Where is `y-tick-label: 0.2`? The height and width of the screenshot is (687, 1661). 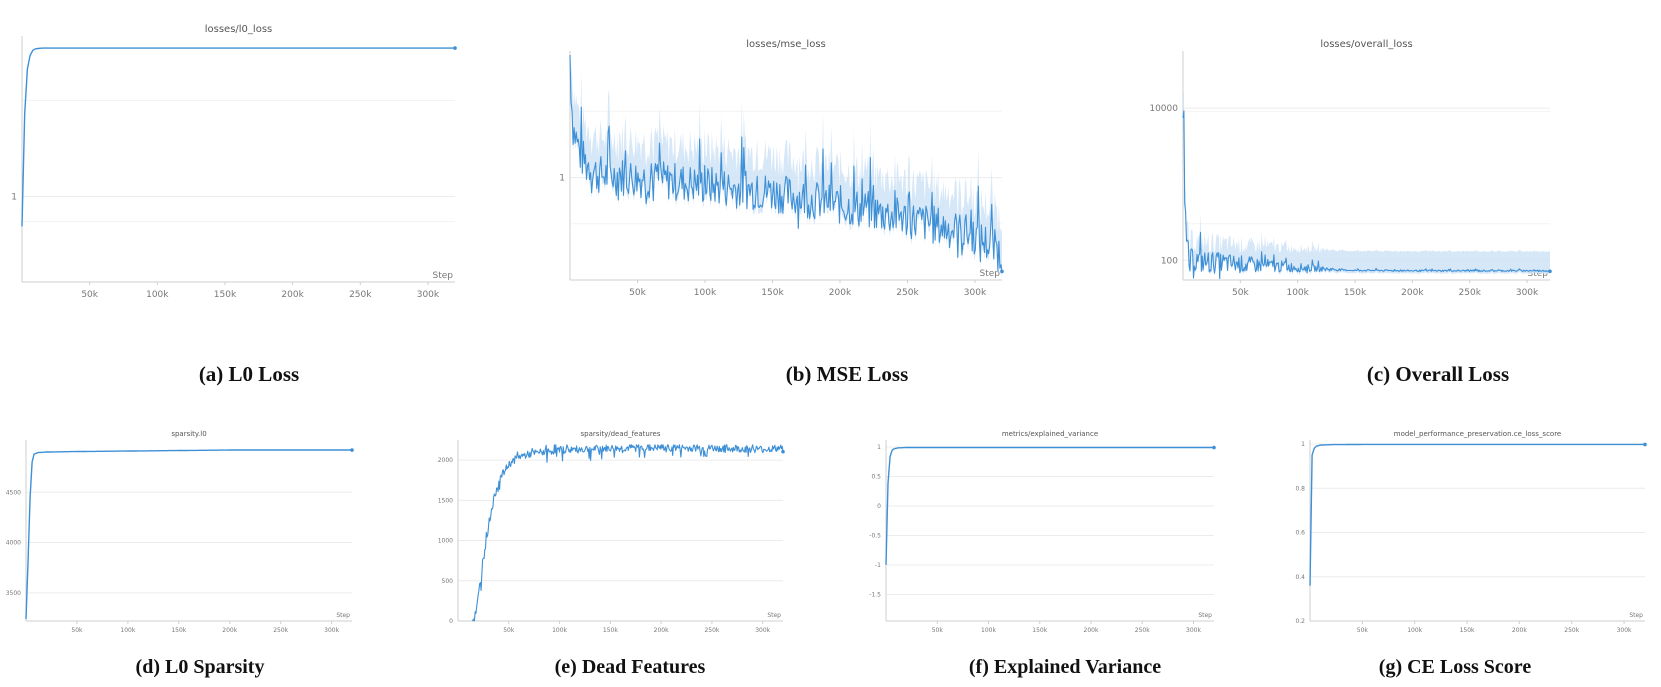
y-tick-label: 0.2 is located at coordinates (1300, 621).